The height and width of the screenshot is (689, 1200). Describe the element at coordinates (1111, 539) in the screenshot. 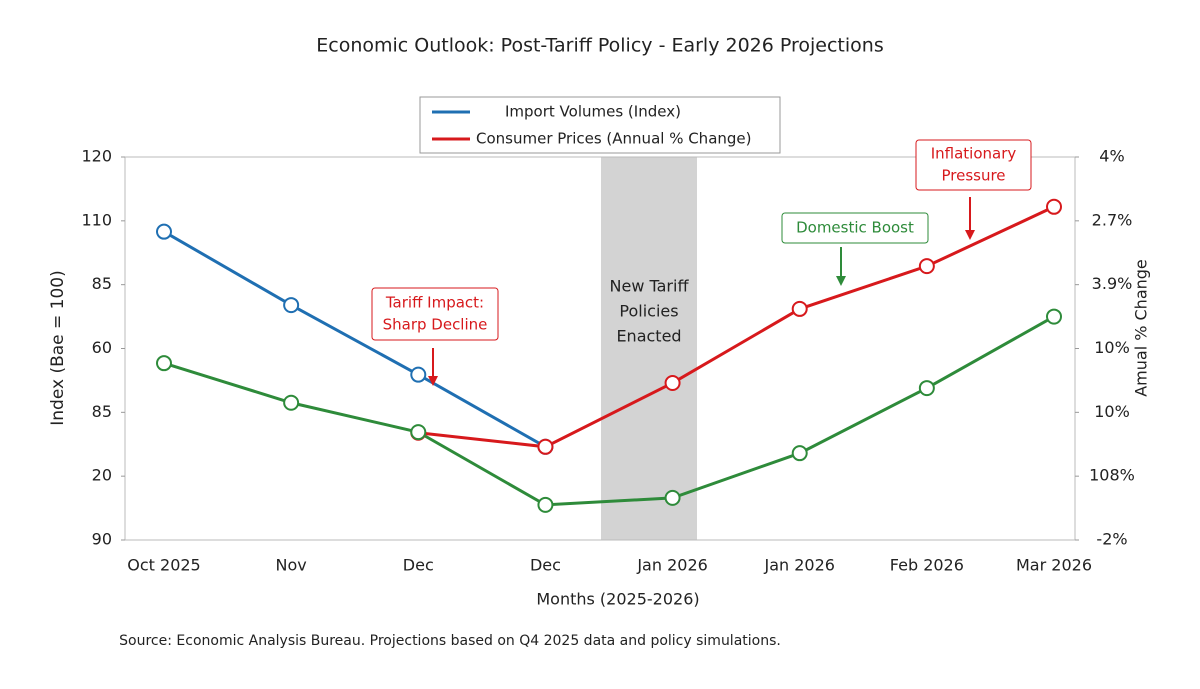

I see `y2-tick-label: -2%` at that location.